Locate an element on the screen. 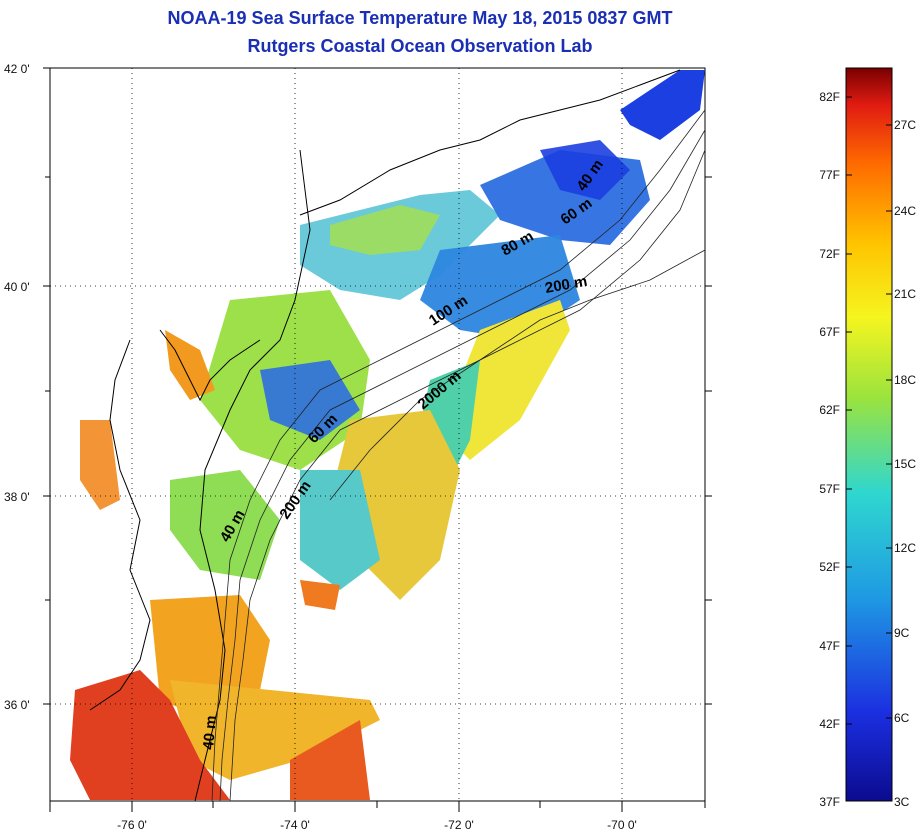 The height and width of the screenshot is (832, 920). colorbar-f-label: 52F is located at coordinates (829, 567).